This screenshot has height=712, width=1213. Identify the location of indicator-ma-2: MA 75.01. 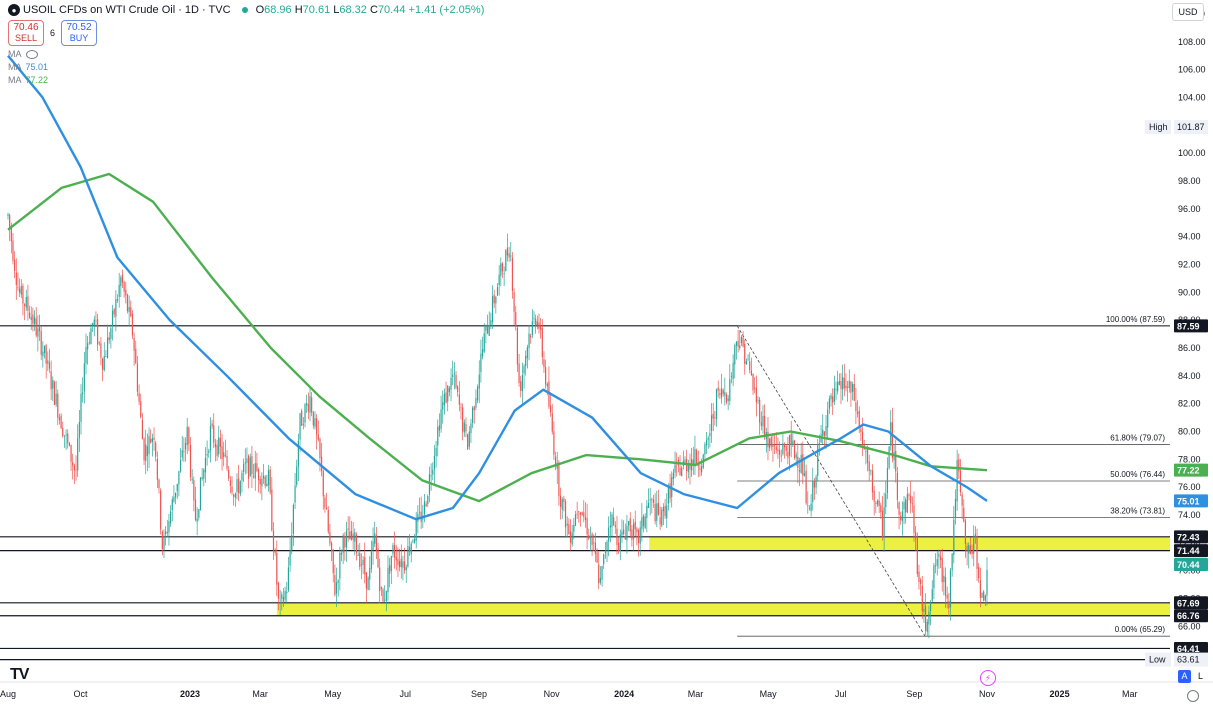
(28, 67).